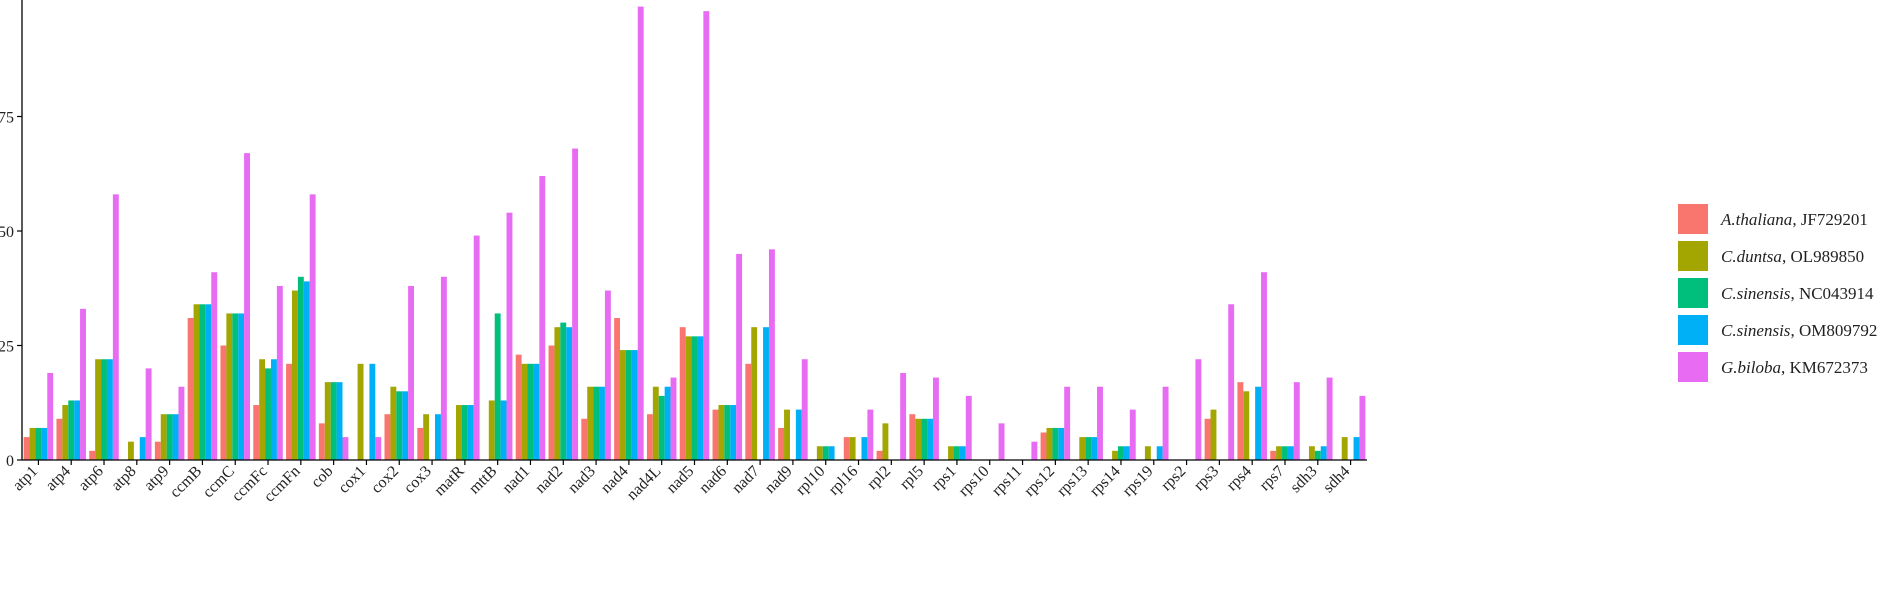  I want to click on bar-rps12-s2, so click(1055, 443).